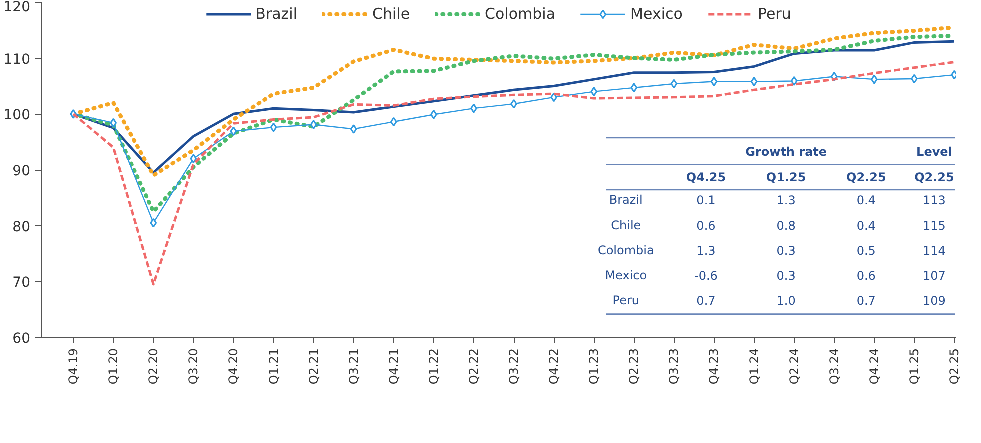 The image size is (981, 443). Describe the element at coordinates (353, 366) in the screenshot. I see `x-tick-label: Q3.21` at that location.